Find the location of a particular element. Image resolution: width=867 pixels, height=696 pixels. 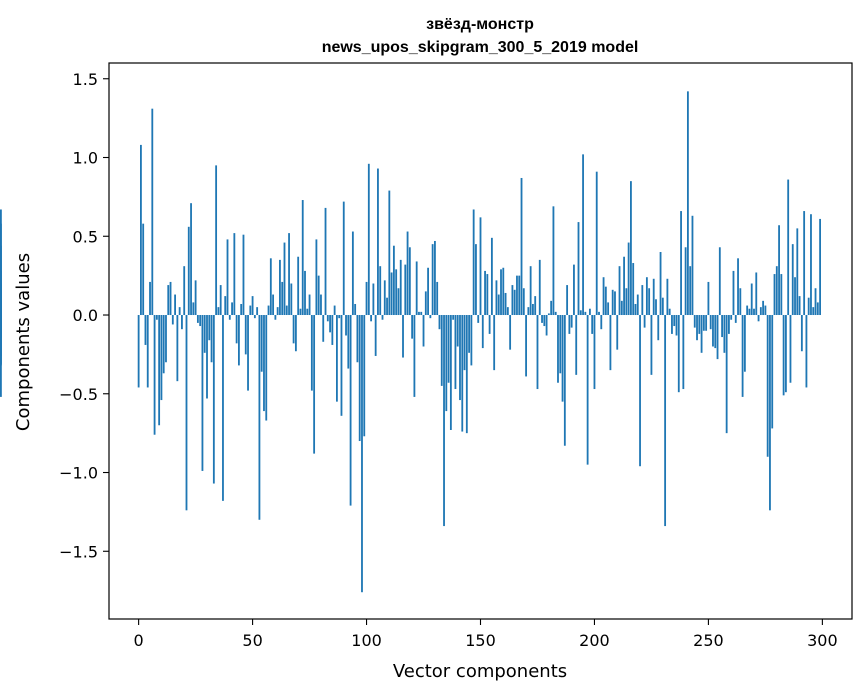

x-tick-label: 100 is located at coordinates (366, 640).